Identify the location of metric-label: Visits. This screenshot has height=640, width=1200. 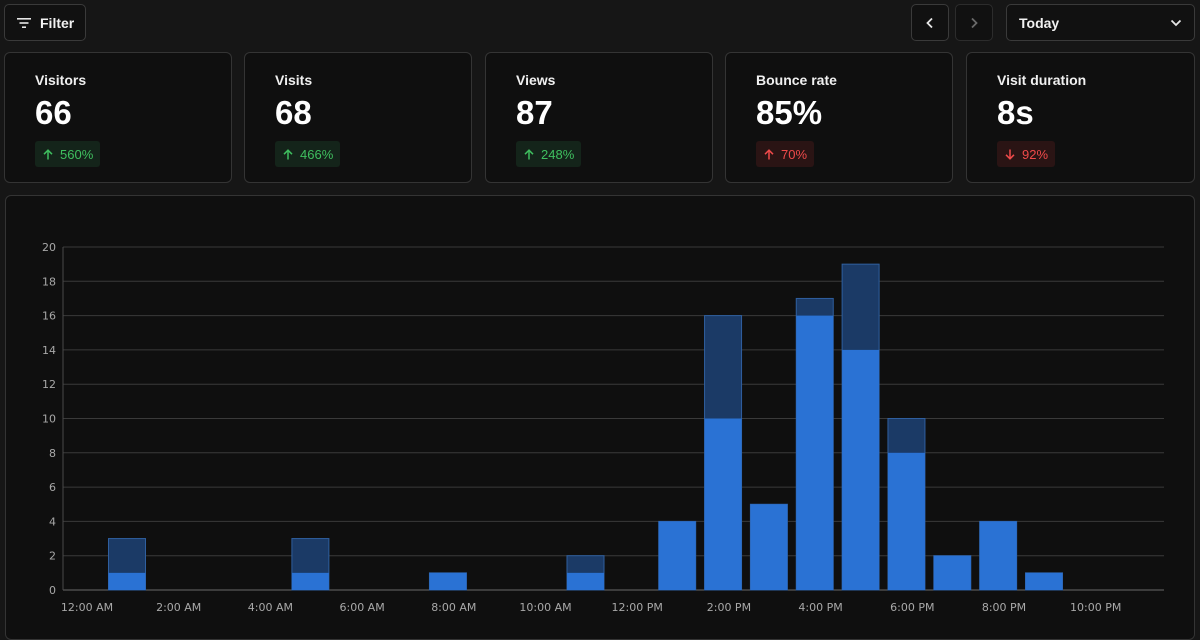
(294, 80).